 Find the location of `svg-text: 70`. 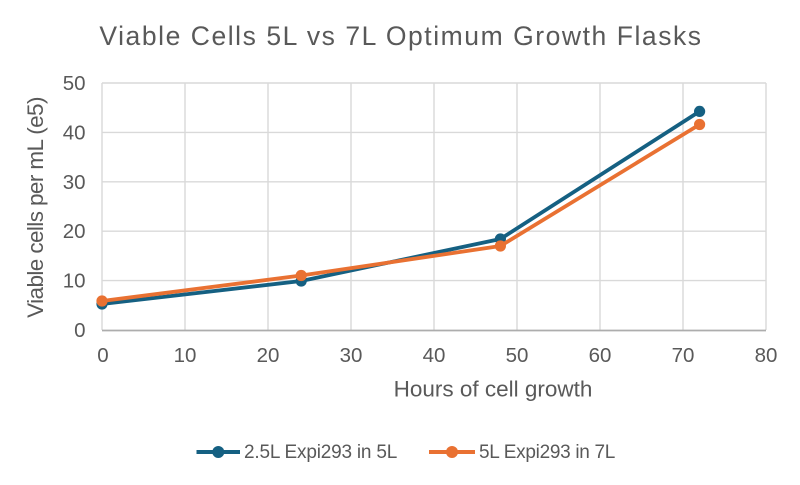

svg-text: 70 is located at coordinates (683, 355).